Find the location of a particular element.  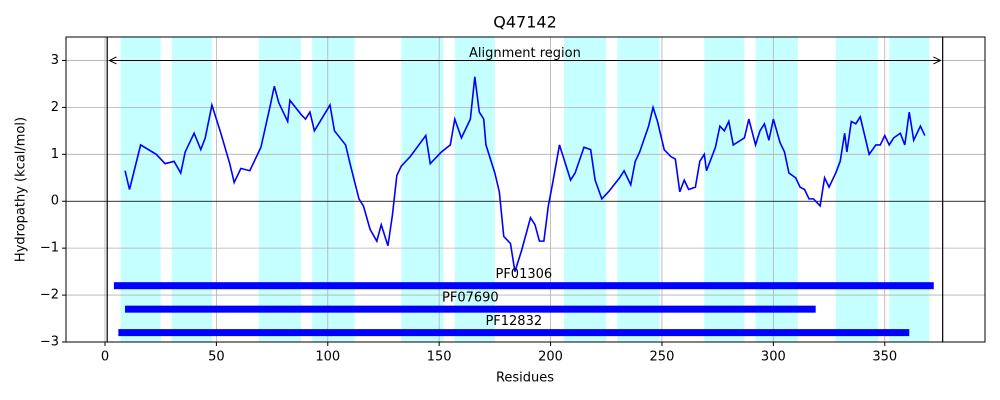

x-tick-label: 50 is located at coordinates (216, 357).